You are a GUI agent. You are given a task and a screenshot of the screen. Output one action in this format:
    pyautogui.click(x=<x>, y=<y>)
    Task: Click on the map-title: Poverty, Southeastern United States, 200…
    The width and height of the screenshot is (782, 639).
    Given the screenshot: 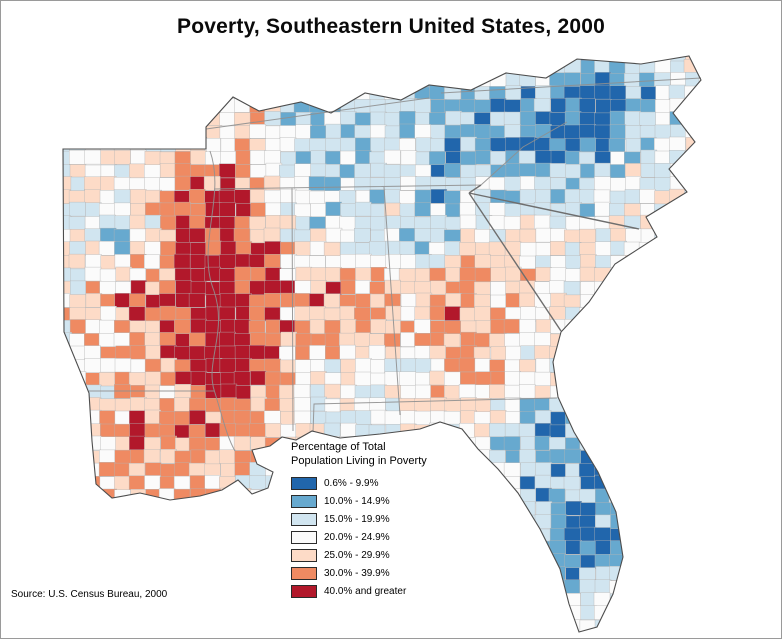 What is the action you would take?
    pyautogui.click(x=391, y=26)
    